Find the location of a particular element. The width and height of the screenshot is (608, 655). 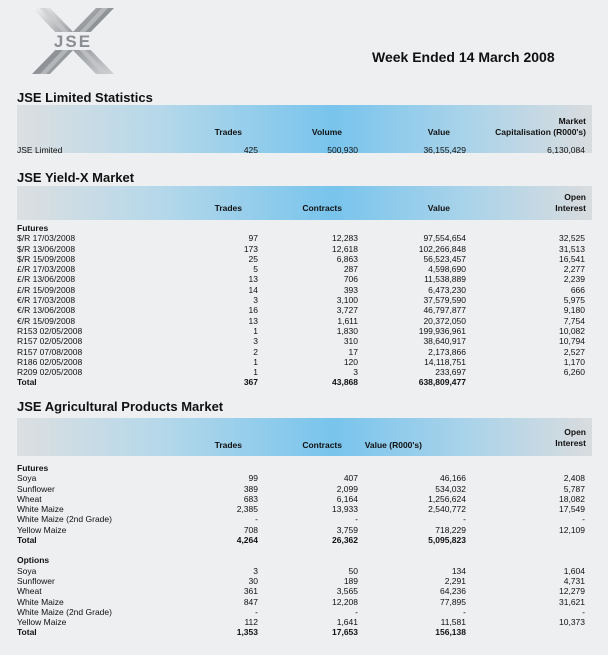

row-cell: 2,291 is located at coordinates (455, 580).